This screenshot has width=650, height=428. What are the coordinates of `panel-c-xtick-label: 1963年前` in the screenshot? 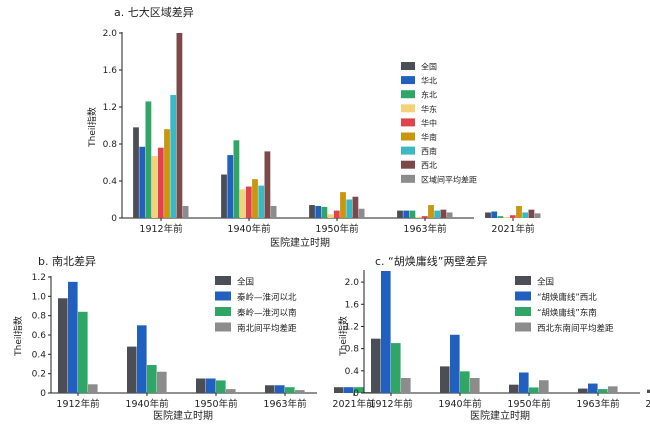 It's located at (597, 404).